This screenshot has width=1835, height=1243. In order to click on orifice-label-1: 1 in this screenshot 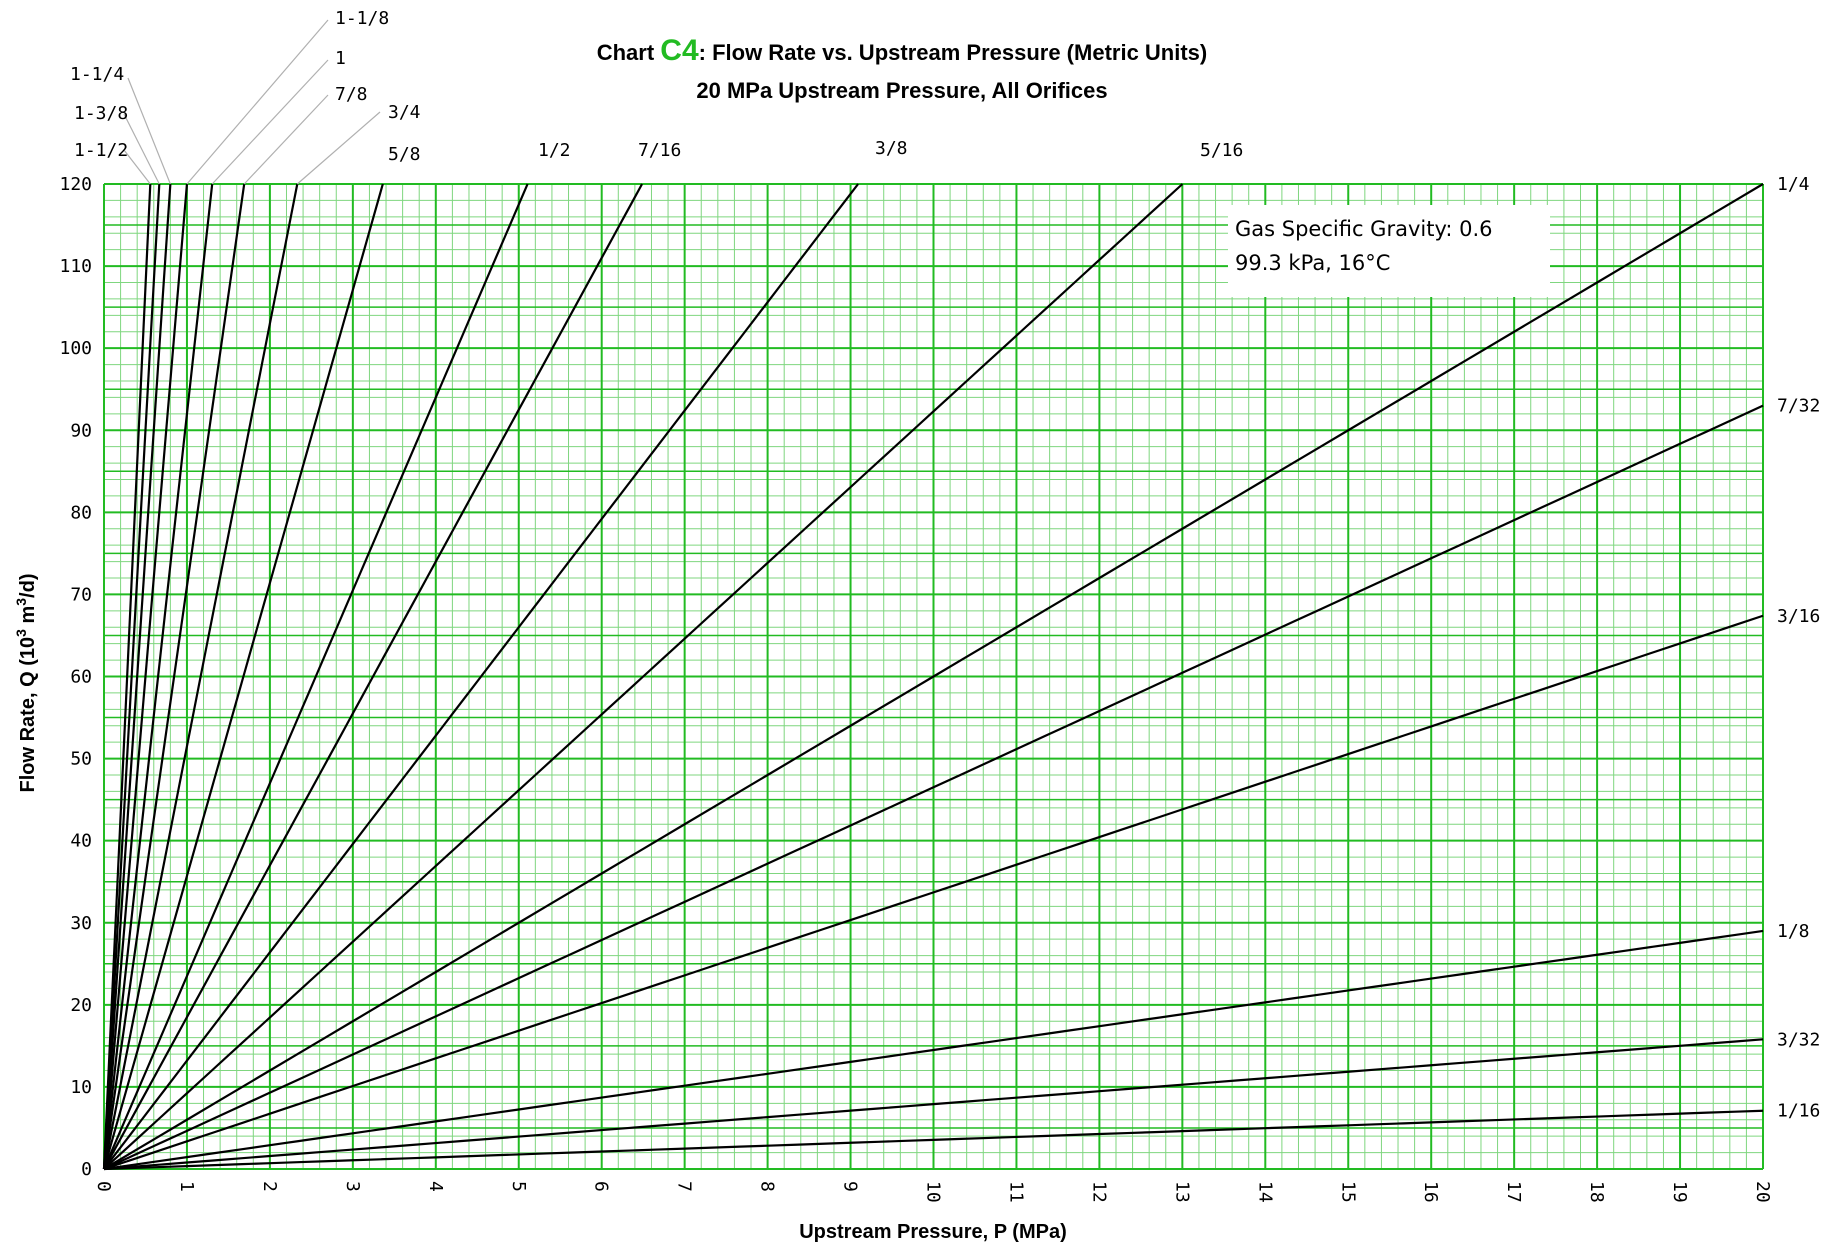, I will do `click(340, 58)`.